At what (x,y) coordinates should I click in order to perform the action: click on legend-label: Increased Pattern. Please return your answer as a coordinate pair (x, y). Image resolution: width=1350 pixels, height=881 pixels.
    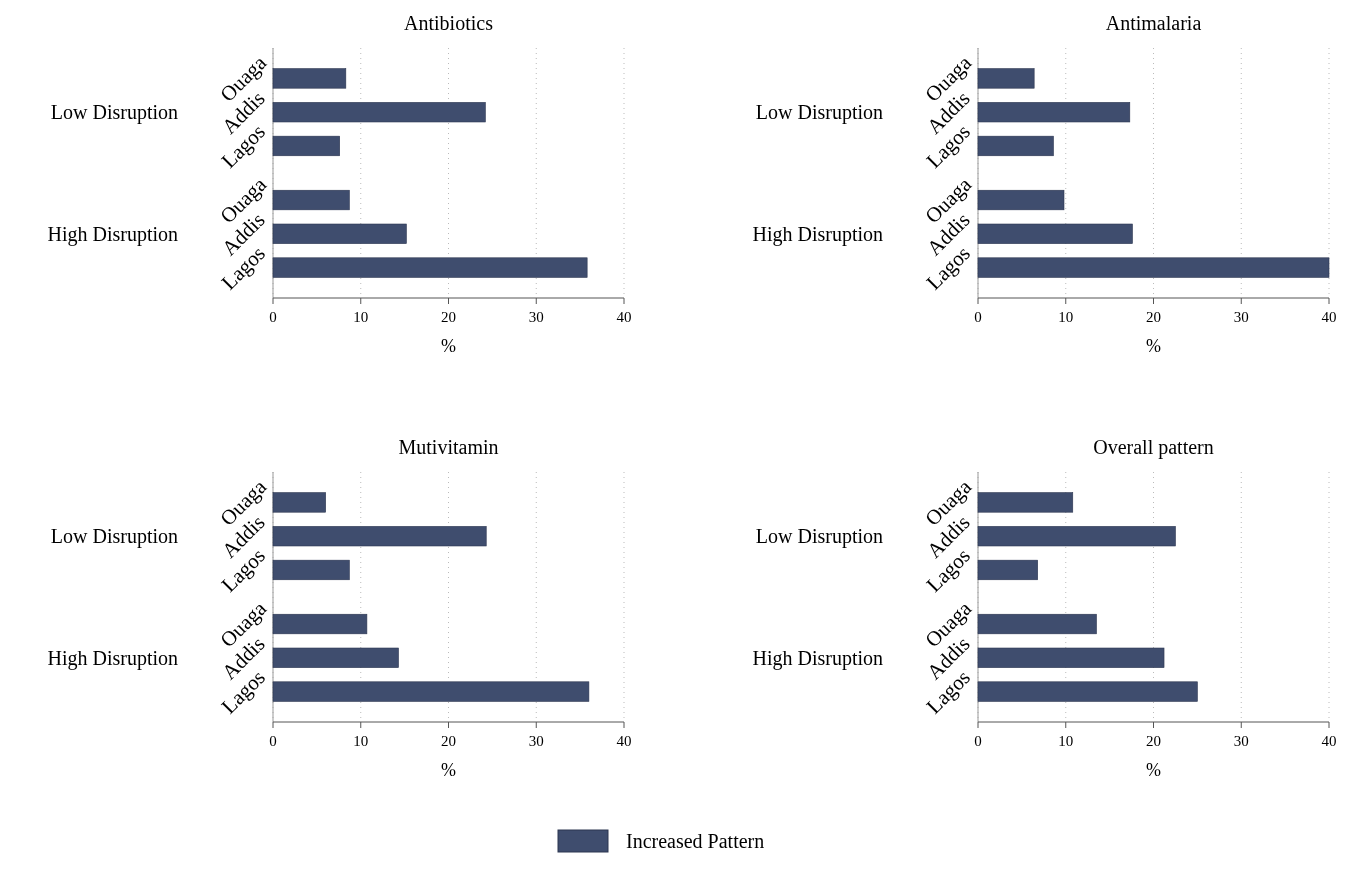
    Looking at the image, I should click on (695, 841).